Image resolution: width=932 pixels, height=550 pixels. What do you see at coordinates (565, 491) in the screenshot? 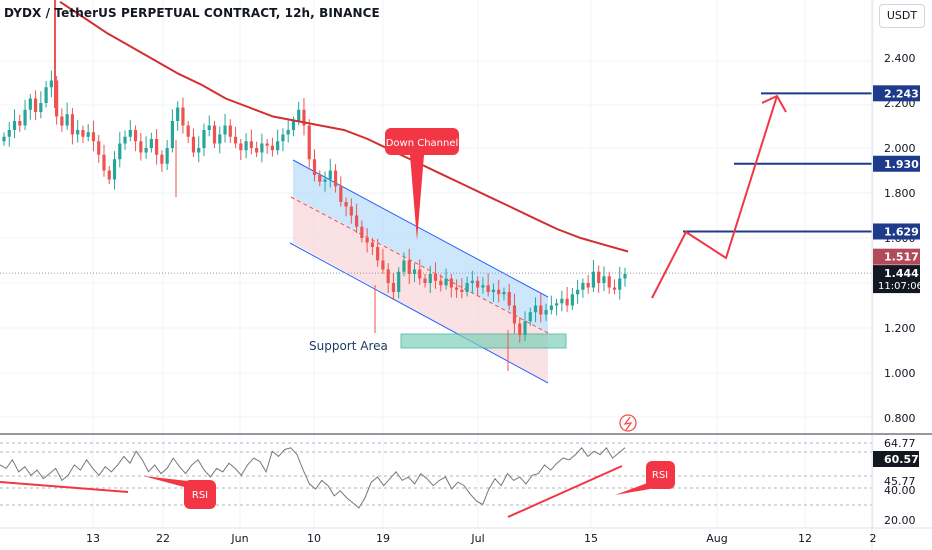
I see `rsi-trendline-right` at bounding box center [565, 491].